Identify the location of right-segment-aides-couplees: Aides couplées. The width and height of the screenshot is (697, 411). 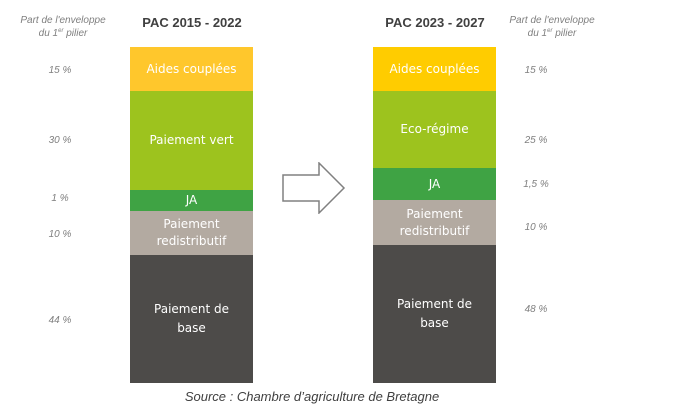
(434, 69).